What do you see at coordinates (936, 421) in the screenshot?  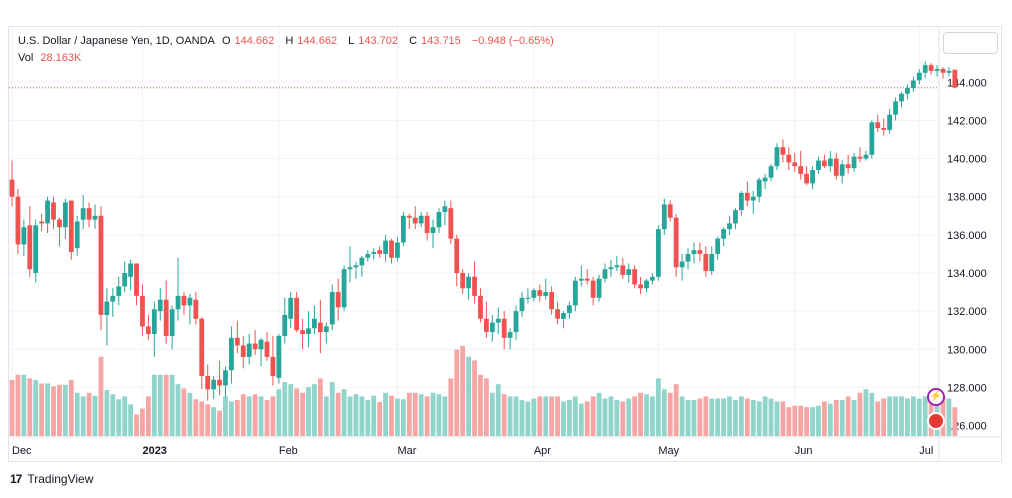 I see `us-flag-event-icon` at bounding box center [936, 421].